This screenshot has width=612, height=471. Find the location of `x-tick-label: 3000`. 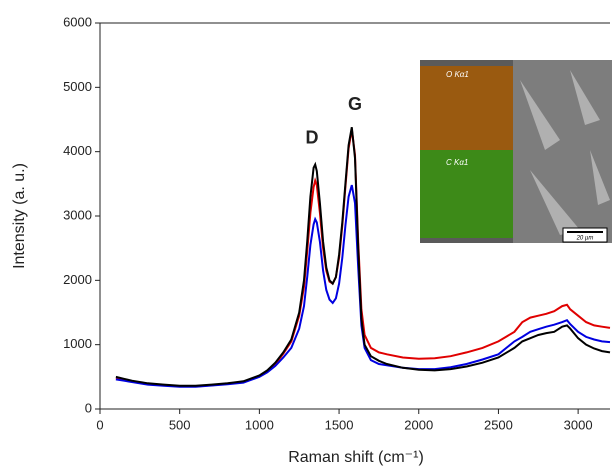

x-tick-label: 3000 is located at coordinates (578, 424).